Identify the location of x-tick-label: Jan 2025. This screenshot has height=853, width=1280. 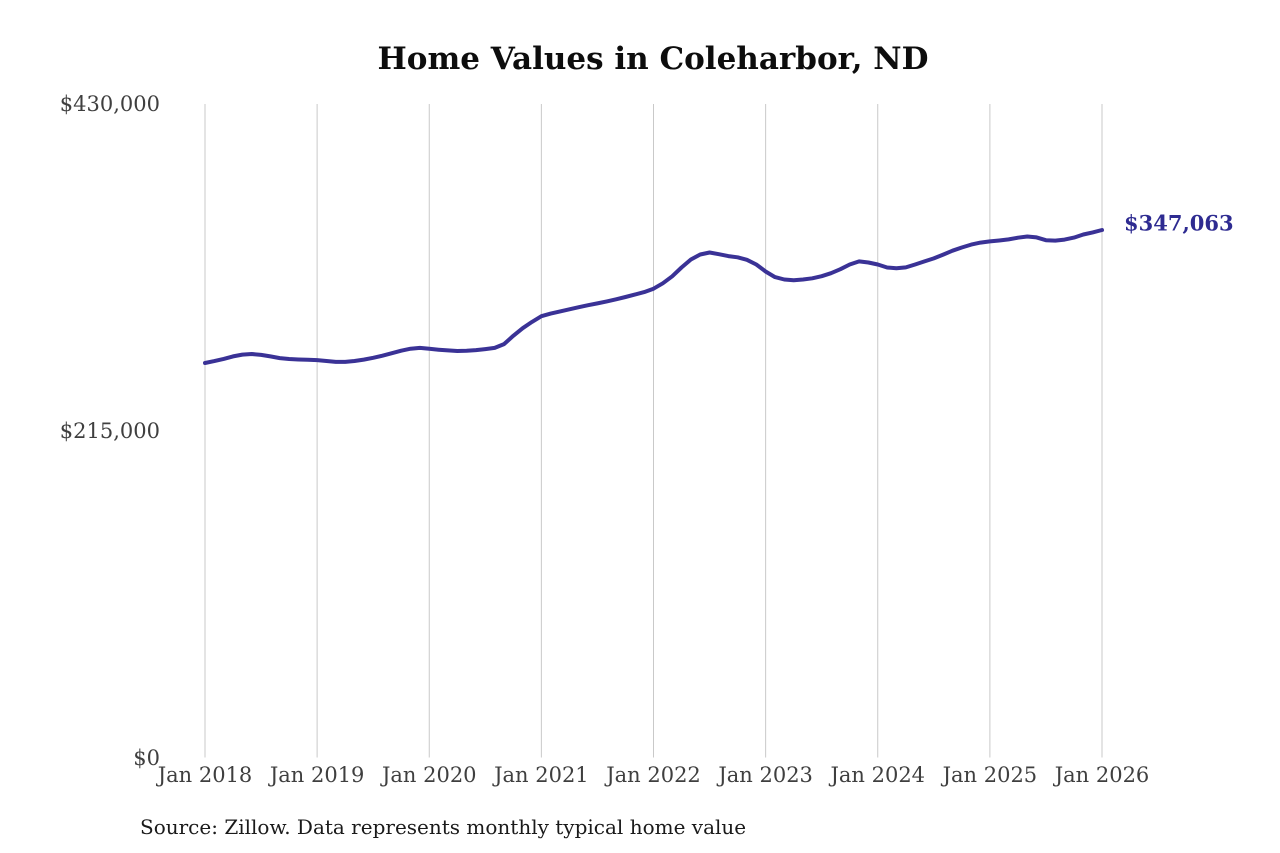
(990, 775).